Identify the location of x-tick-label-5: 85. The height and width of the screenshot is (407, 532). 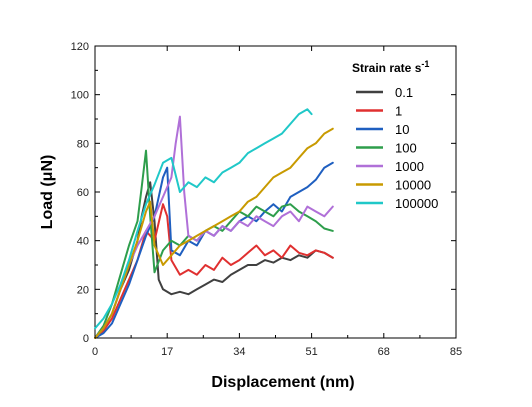
(456, 352).